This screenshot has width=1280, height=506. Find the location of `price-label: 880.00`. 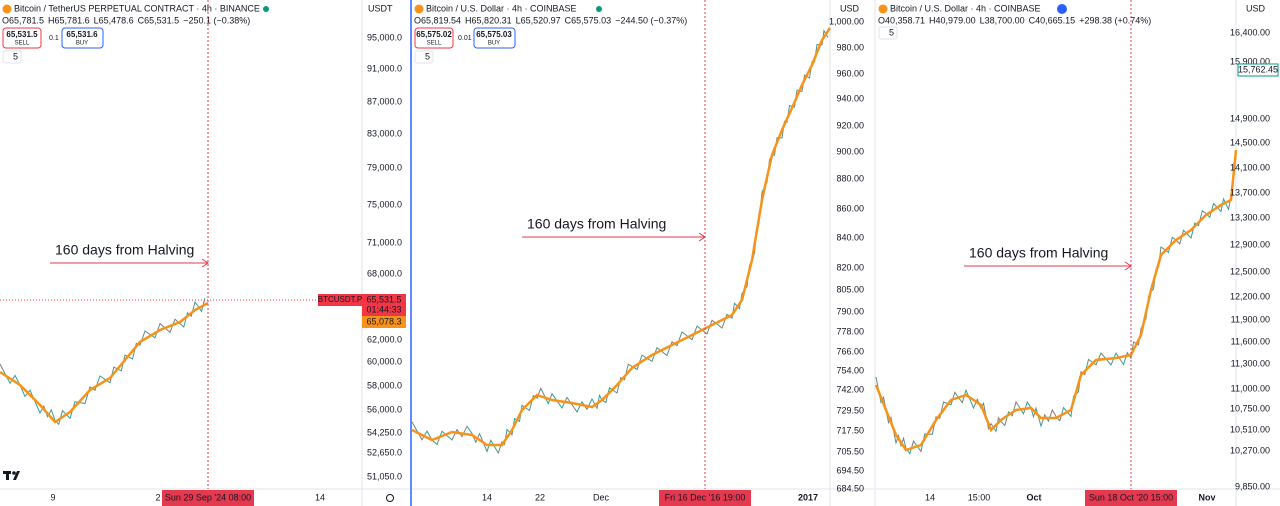

price-label: 880.00 is located at coordinates (850, 178).